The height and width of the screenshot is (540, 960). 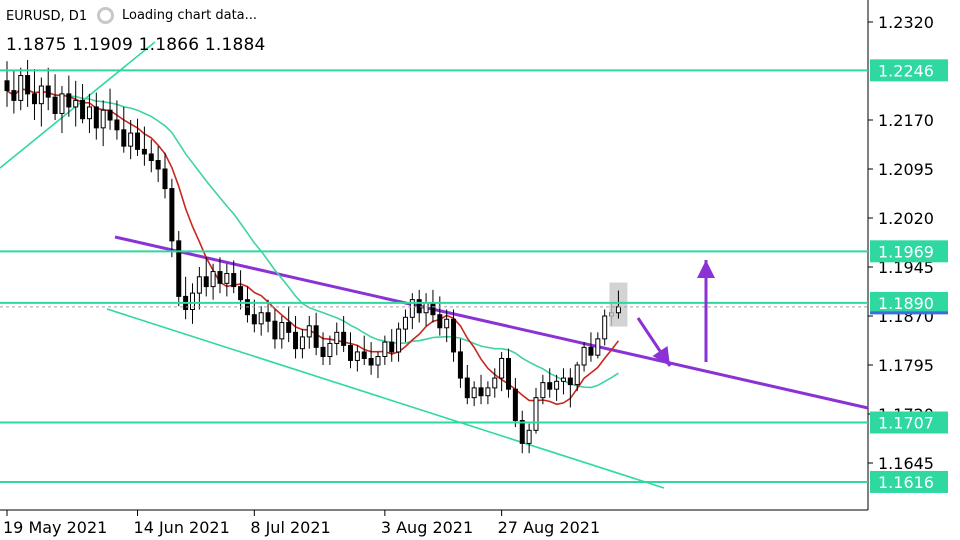 I want to click on x-tick-label: 27 Aug 2021, so click(x=549, y=527).